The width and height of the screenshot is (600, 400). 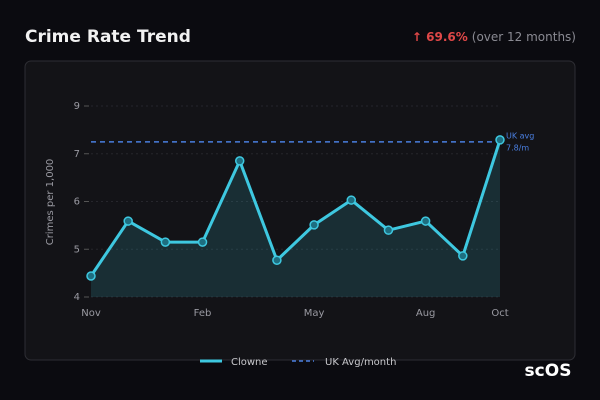 I want to click on reference-label: UK avg, so click(x=520, y=135).